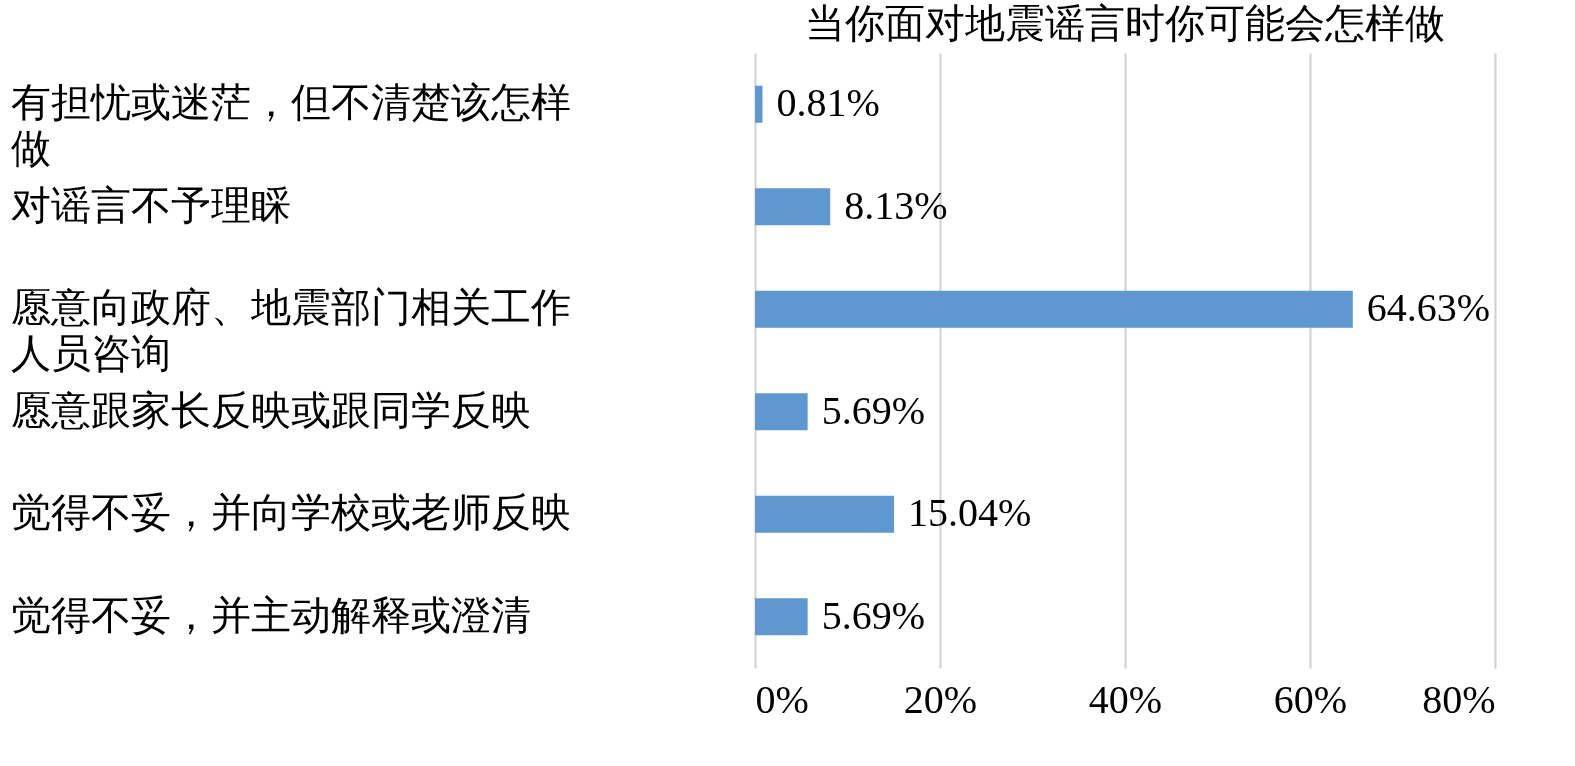  Describe the element at coordinates (896, 205) in the screenshot. I see `data-label: 8.13%` at that location.